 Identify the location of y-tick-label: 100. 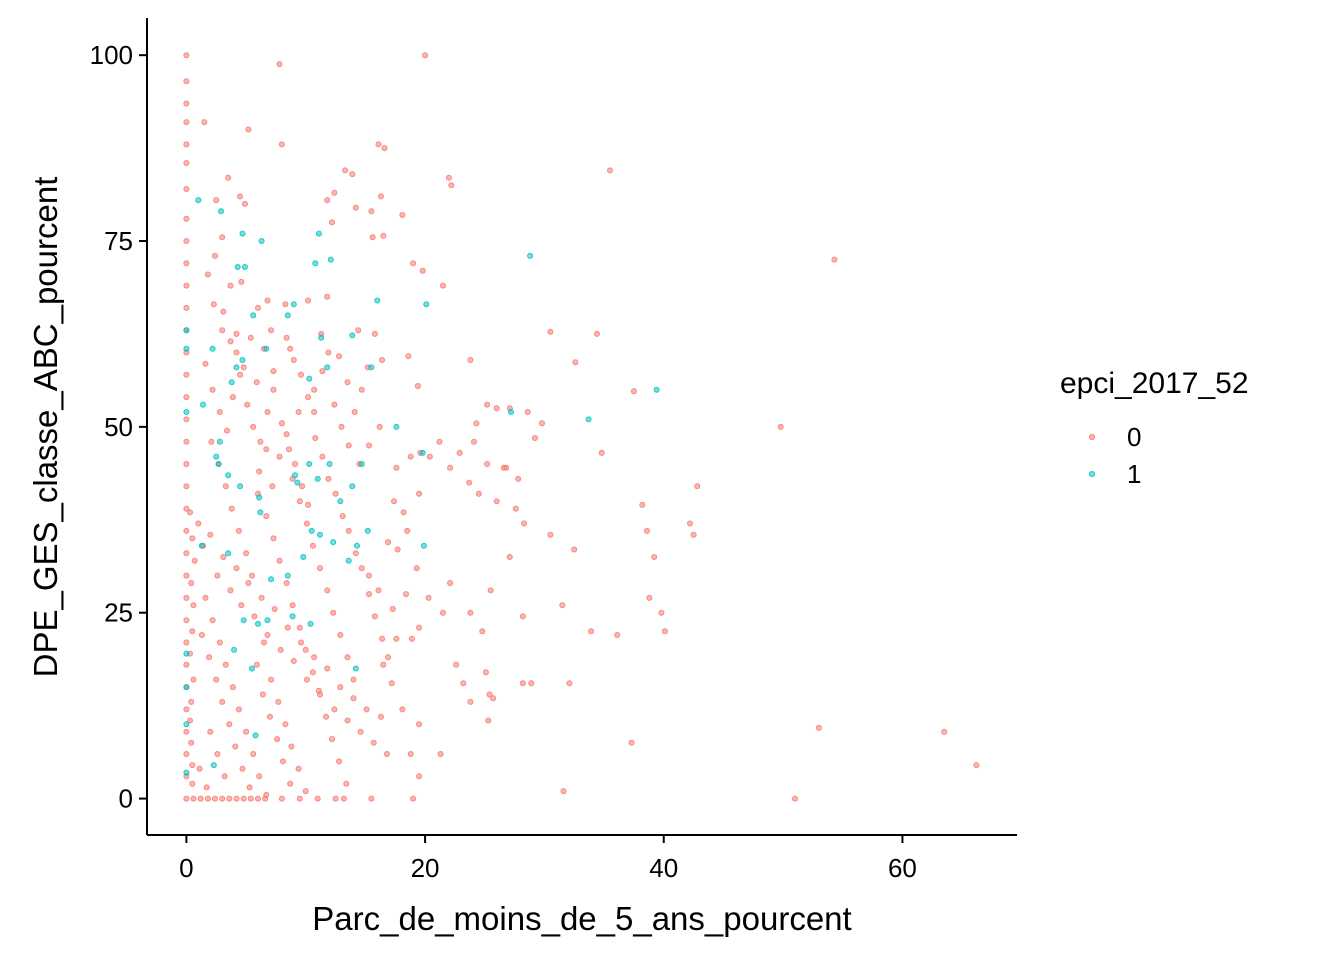
(111, 55).